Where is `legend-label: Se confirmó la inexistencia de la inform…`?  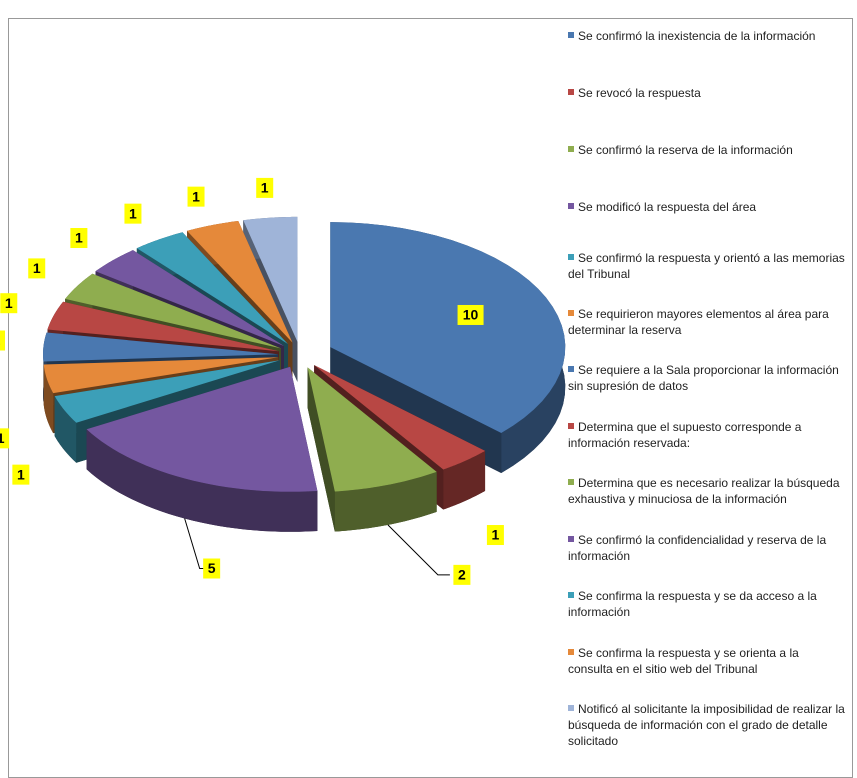 legend-label: Se confirmó la inexistencia de la inform… is located at coordinates (697, 36).